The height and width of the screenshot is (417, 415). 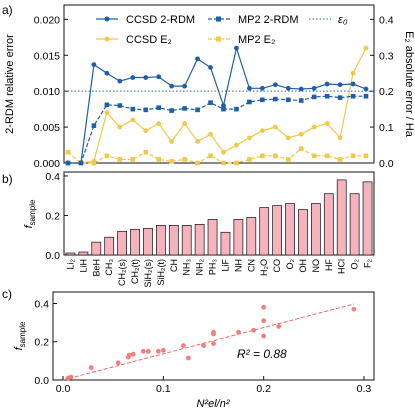 What do you see at coordinates (149, 40) in the screenshot?
I see `legend-ccsd-e2: CCSD E₂` at bounding box center [149, 40].